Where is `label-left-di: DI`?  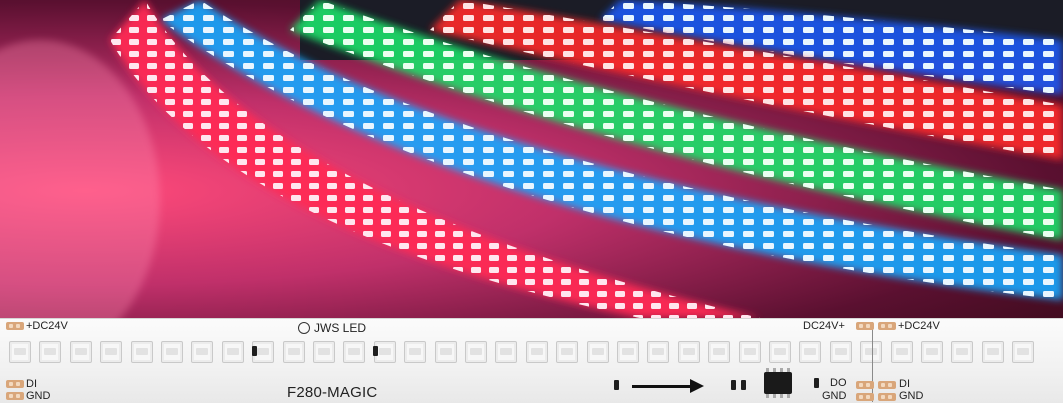
label-left-di: DI is located at coordinates (31, 384).